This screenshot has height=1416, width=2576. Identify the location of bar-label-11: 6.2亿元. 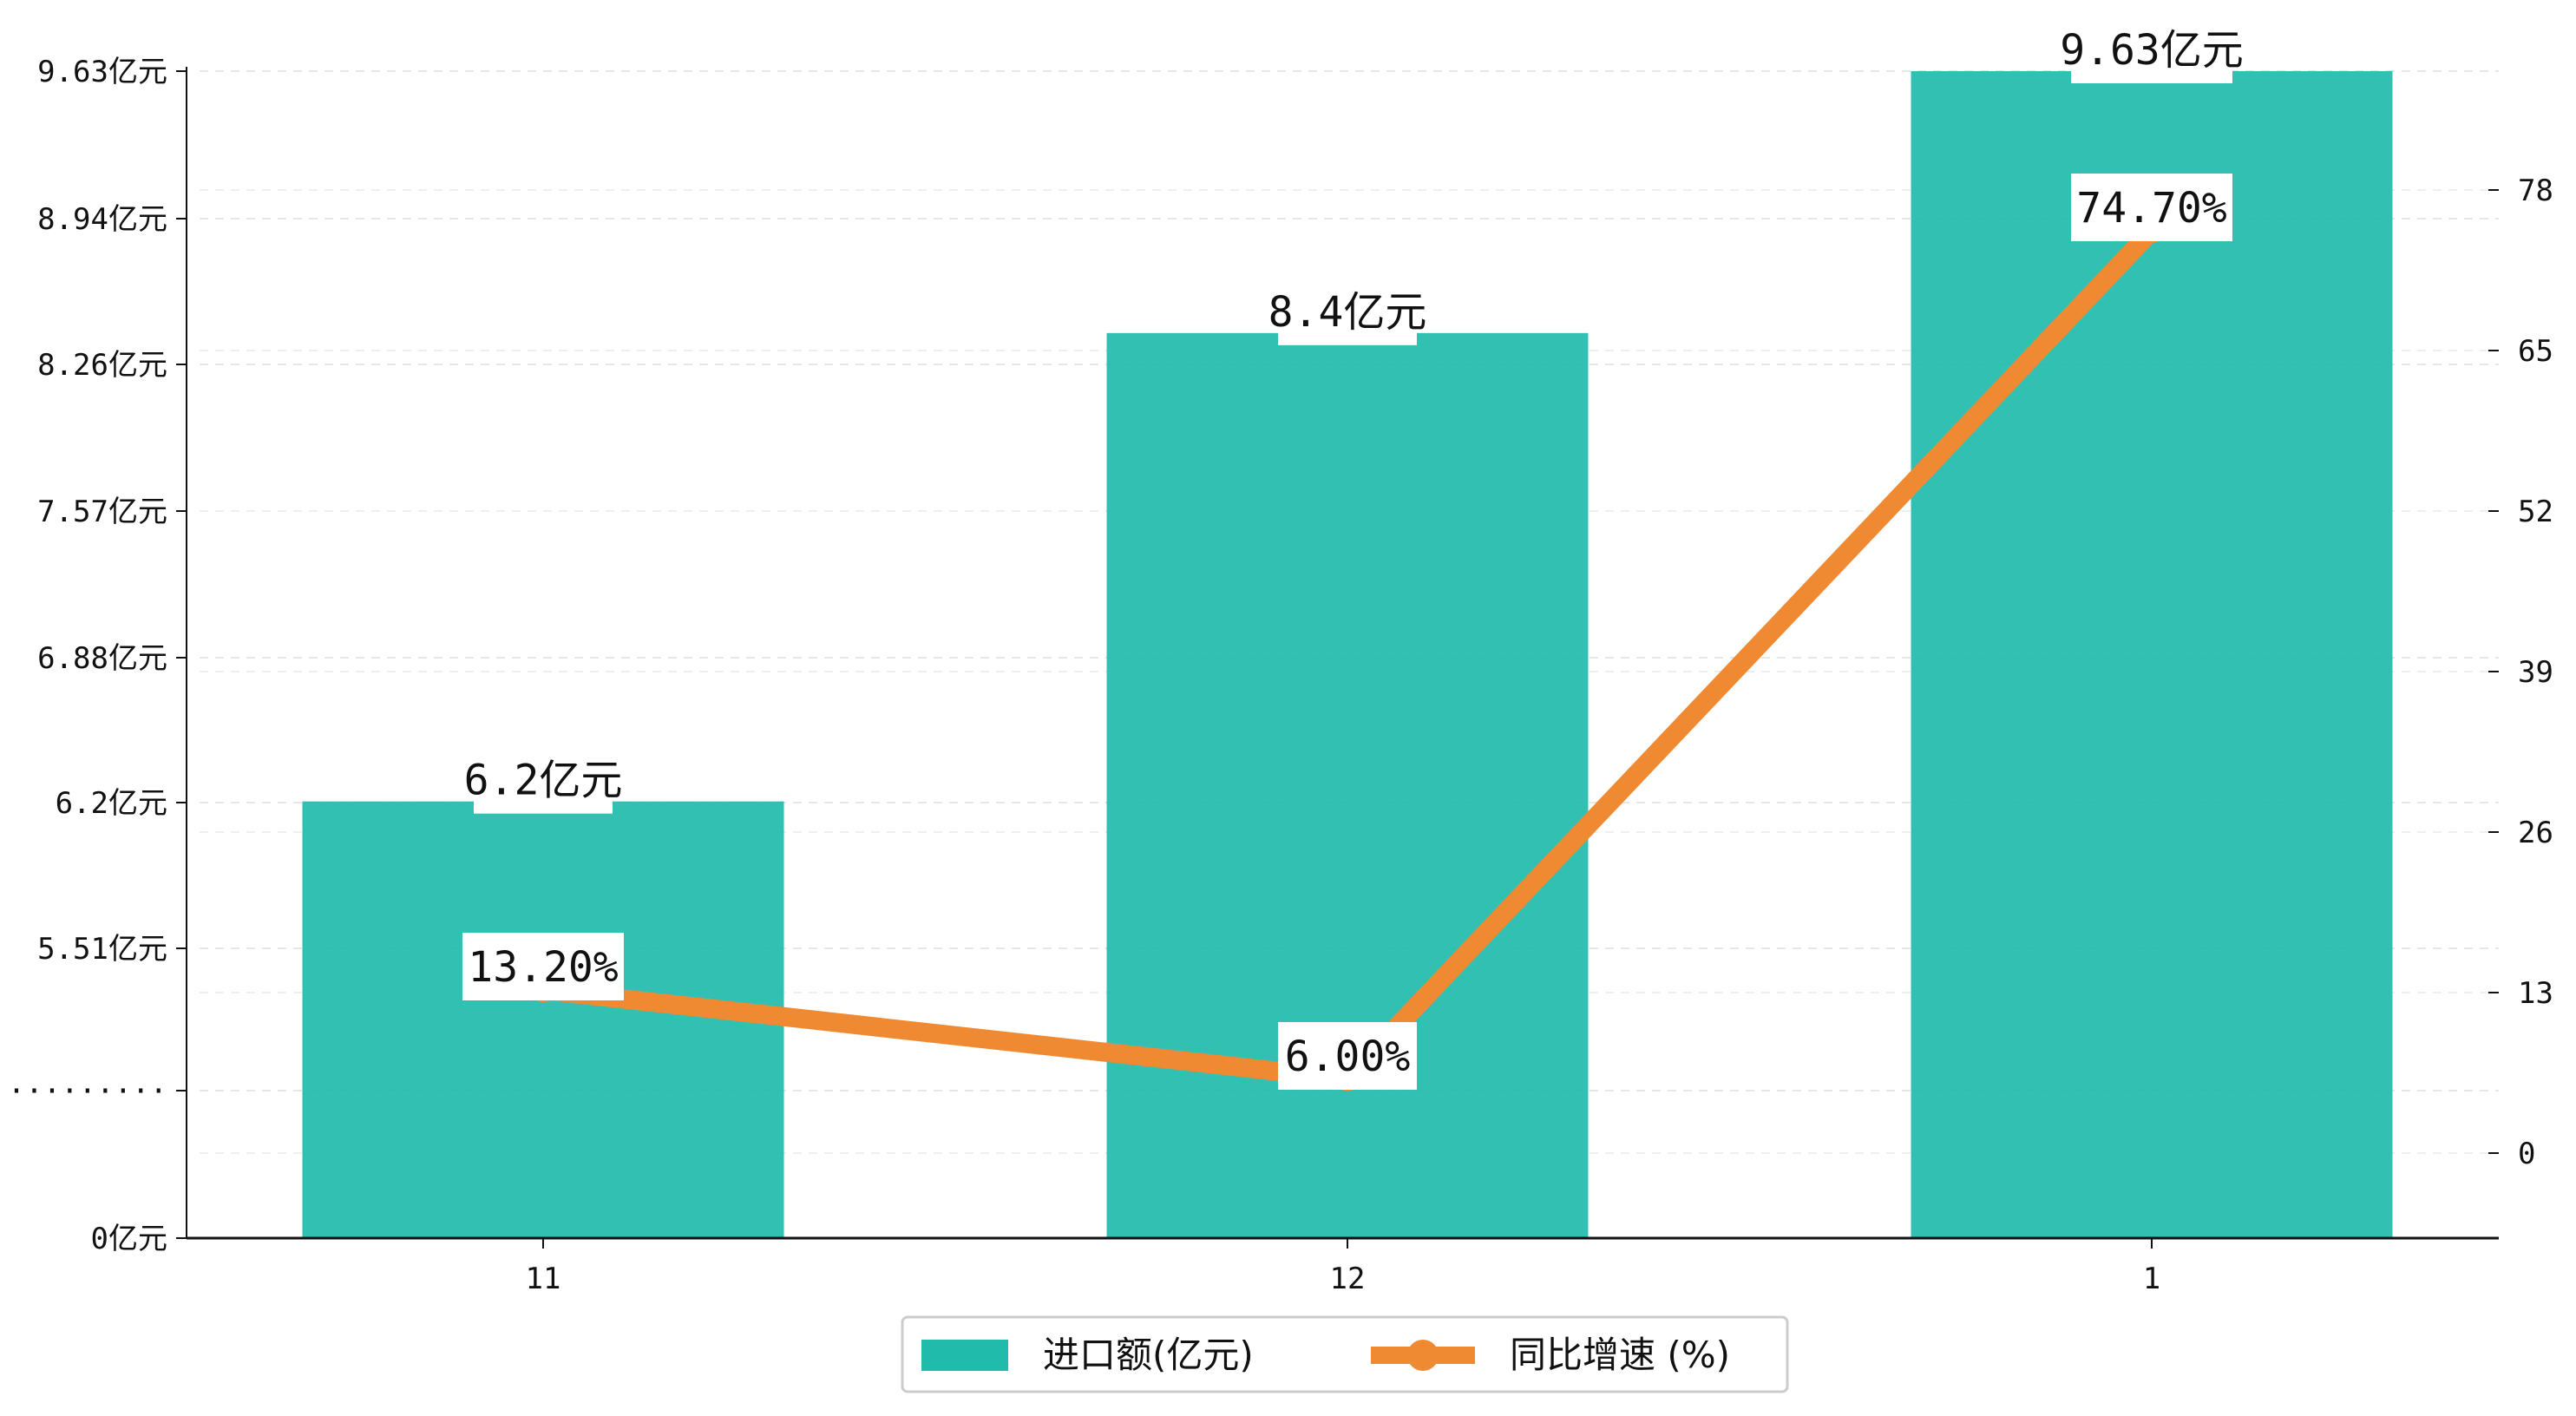
(543, 781).